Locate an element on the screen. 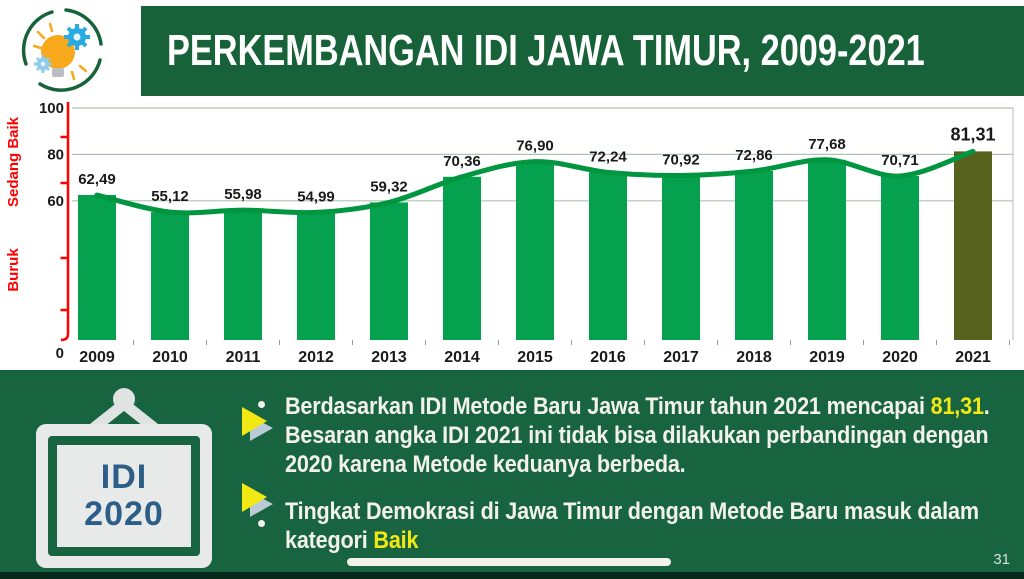 Image resolution: width=1024 pixels, height=579 pixels. sign-line1: IDI is located at coordinates (124, 477).